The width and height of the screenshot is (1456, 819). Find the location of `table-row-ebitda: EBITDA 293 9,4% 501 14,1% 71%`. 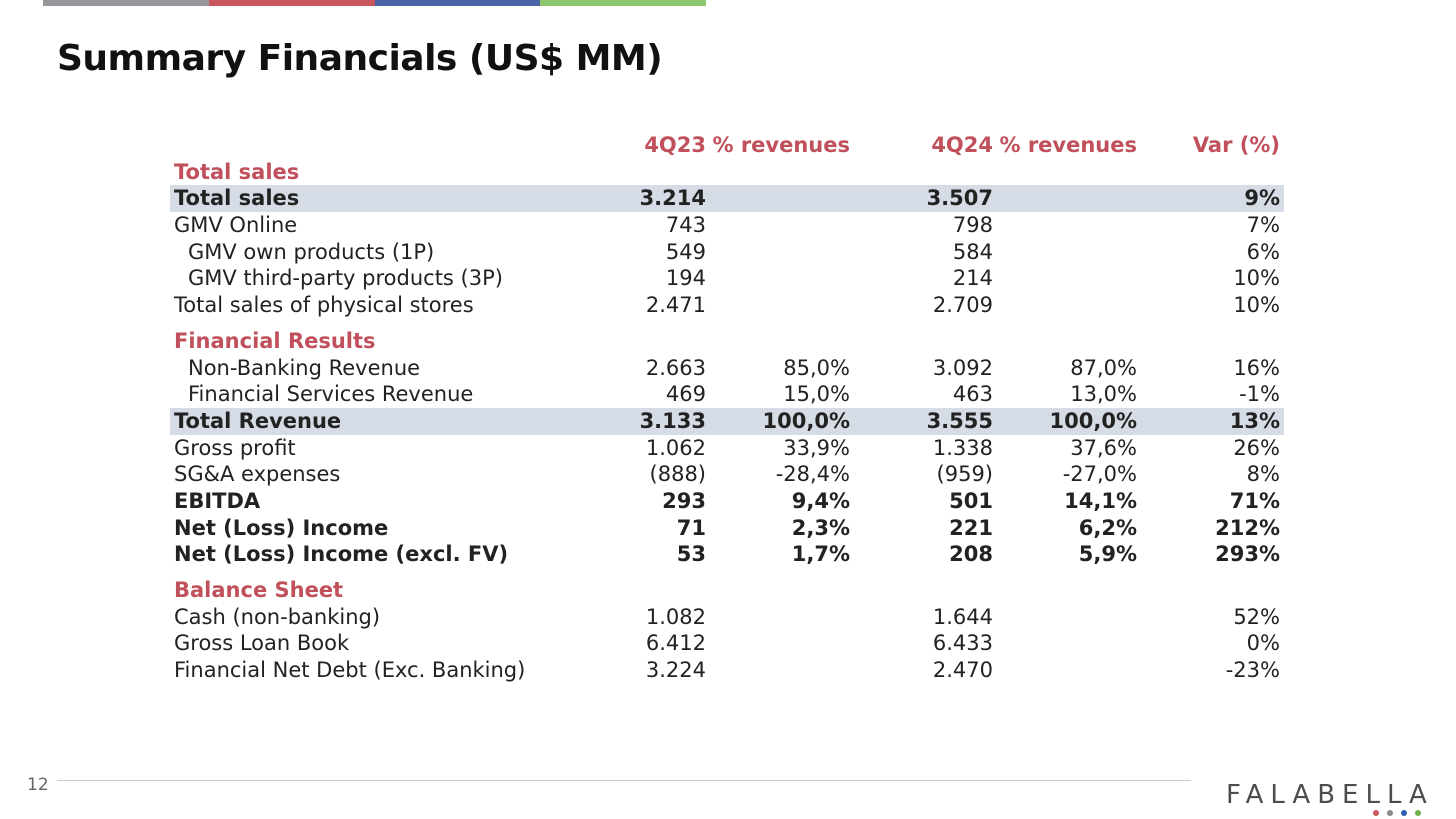

table-row-ebitda: EBITDA 293 9,4% 501 14,1% 71% is located at coordinates (727, 501).